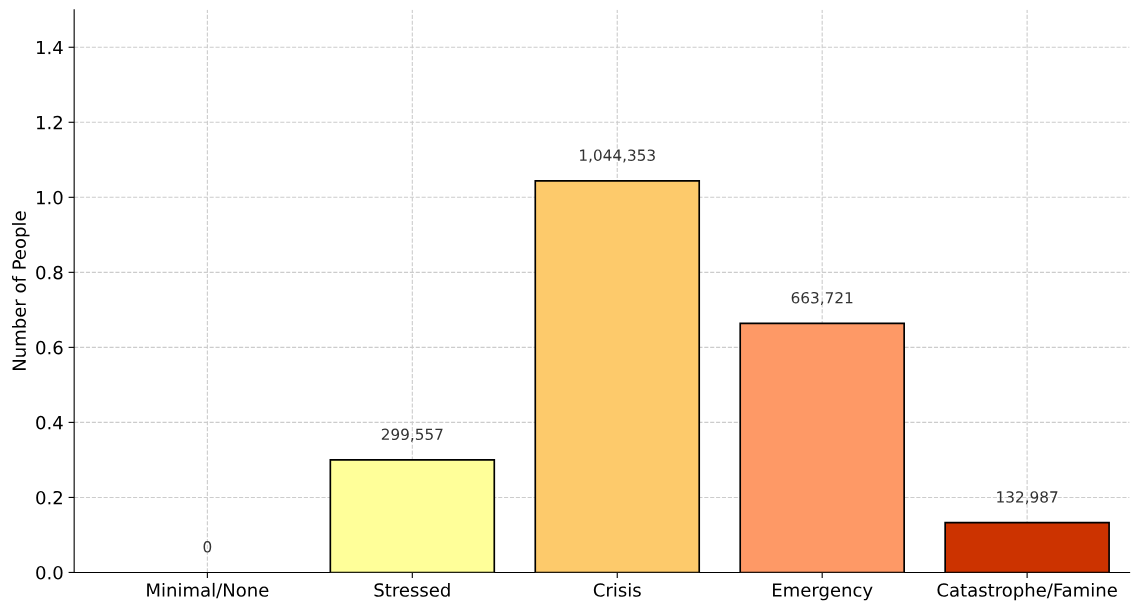 Image resolution: width=1141 pixels, height=609 pixels. What do you see at coordinates (49, 497) in the screenshot?
I see `y-tick-label: 0.2` at bounding box center [49, 497].